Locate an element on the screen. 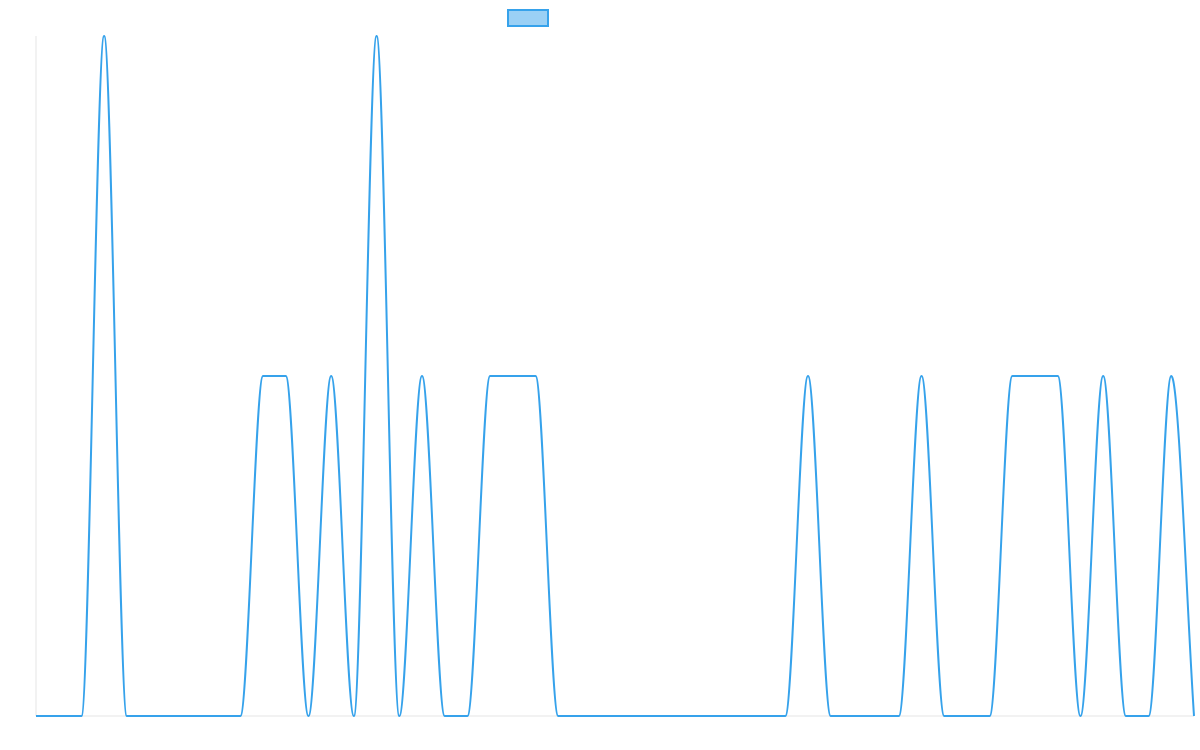 The image size is (1200, 750). legend-swatch is located at coordinates (528, 18).